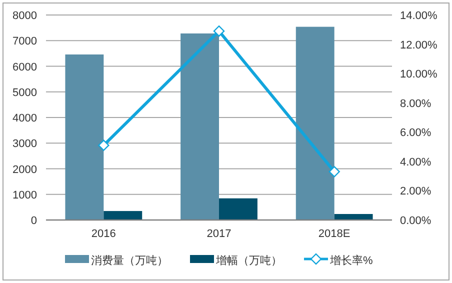  I want to click on y-tick-label: 5000, so click(24, 92).